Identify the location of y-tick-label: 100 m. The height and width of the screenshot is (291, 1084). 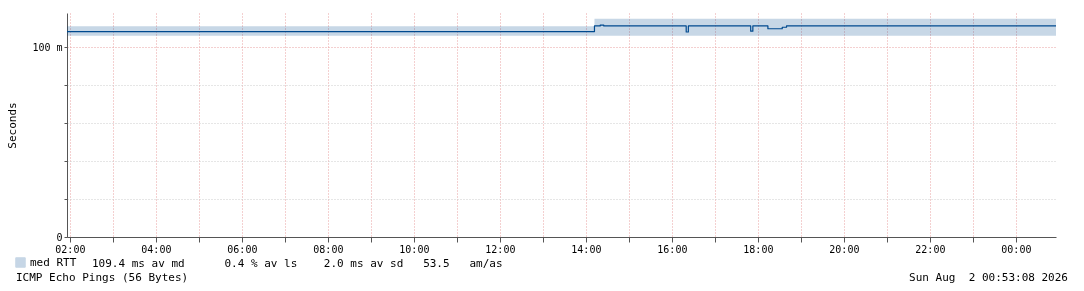
(47, 47).